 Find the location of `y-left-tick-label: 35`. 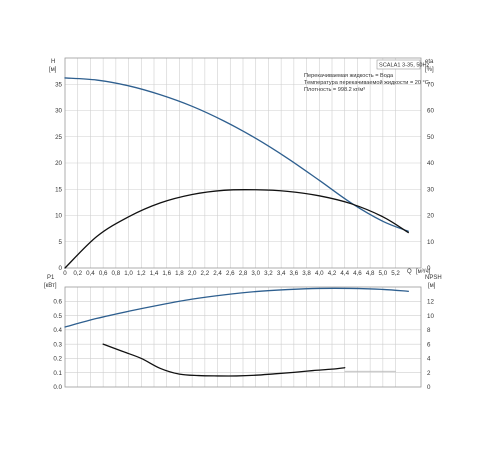

y-left-tick-label: 35 is located at coordinates (58, 84).